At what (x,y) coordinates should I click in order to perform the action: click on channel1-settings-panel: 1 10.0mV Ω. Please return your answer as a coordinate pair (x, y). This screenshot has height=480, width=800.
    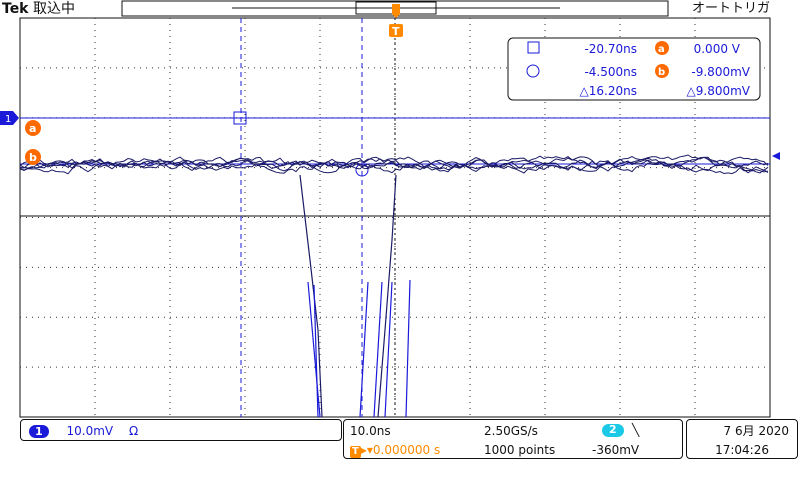
    Looking at the image, I should click on (181, 430).